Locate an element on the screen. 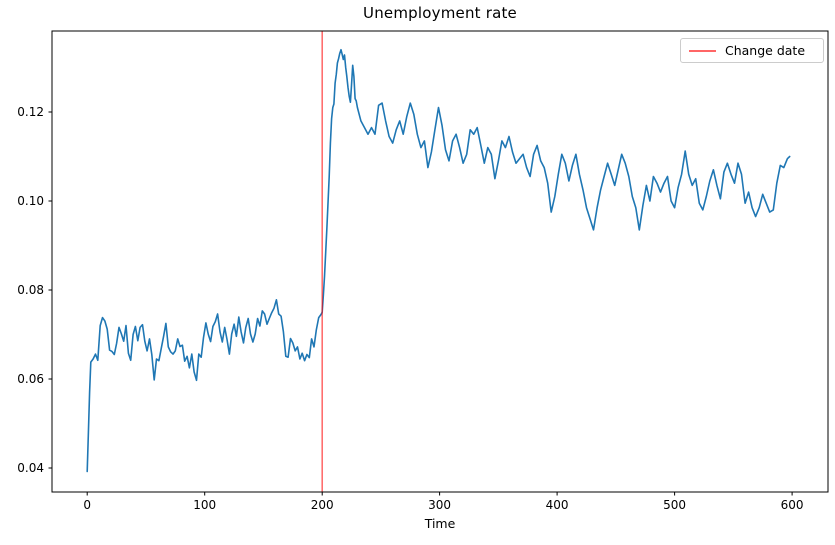 The width and height of the screenshot is (835, 545). chart-title: Unemployment rate is located at coordinates (440, 13).